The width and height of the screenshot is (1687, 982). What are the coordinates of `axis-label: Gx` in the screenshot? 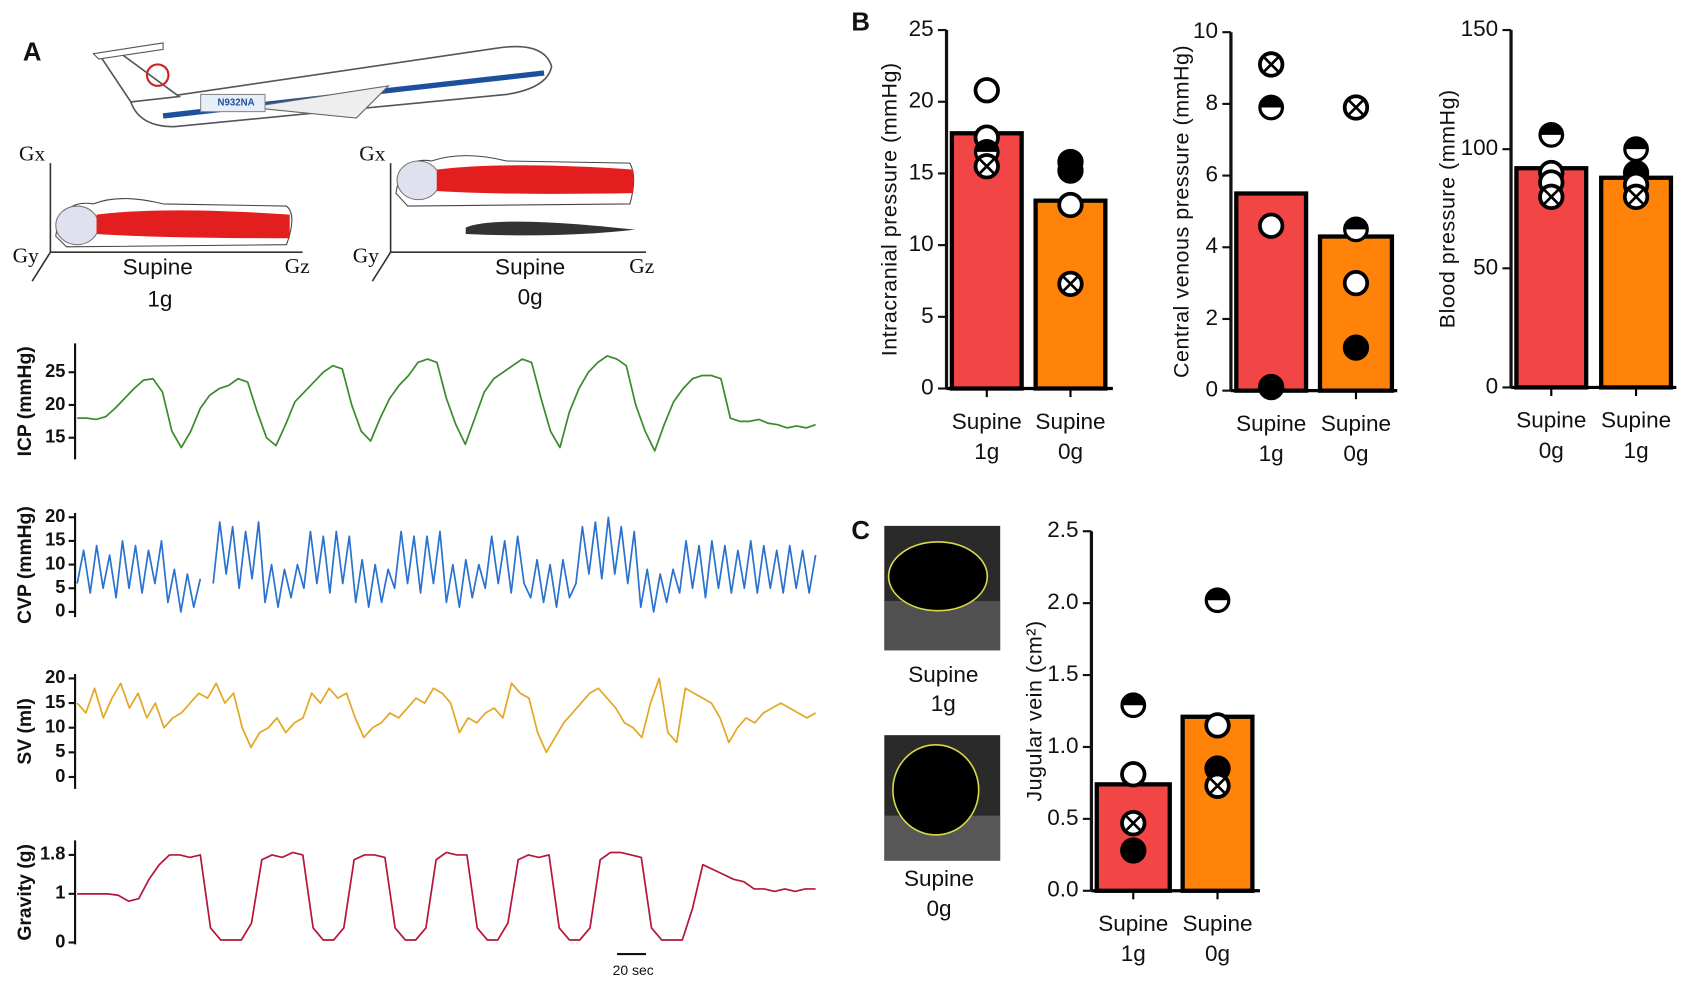 It's located at (372, 154).